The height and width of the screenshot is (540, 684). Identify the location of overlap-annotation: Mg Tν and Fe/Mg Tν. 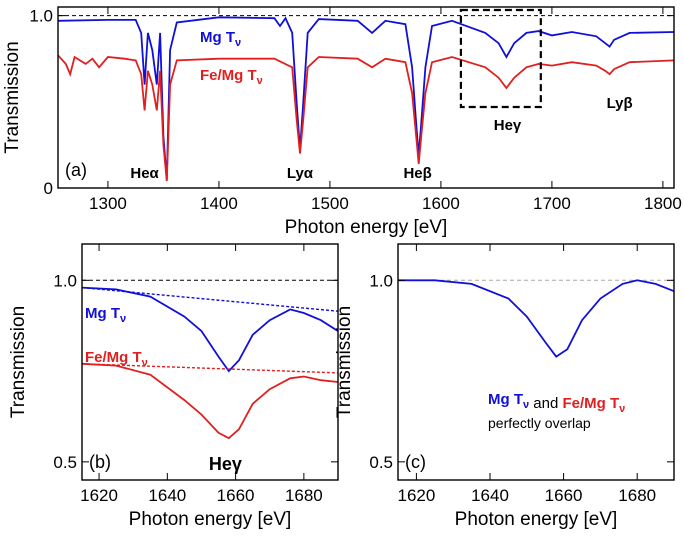
(556, 403).